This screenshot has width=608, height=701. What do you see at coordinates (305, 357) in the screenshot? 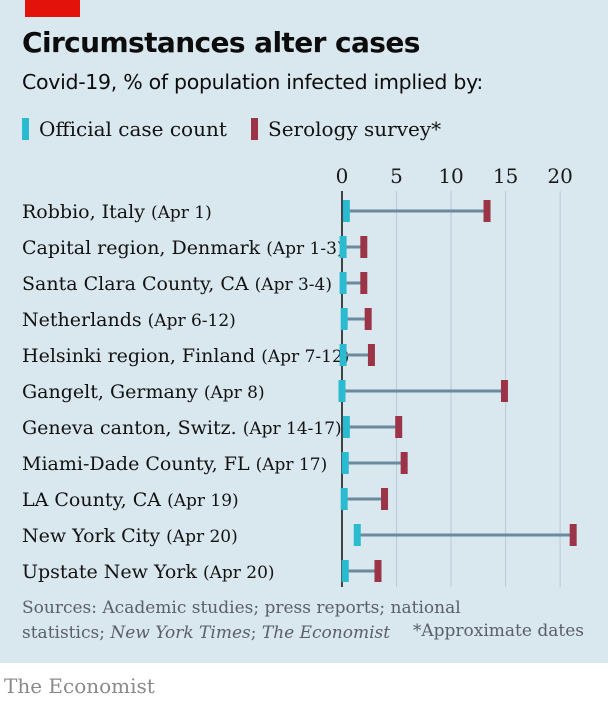
I see `row-dates: (Apr 7-12)` at bounding box center [305, 357].